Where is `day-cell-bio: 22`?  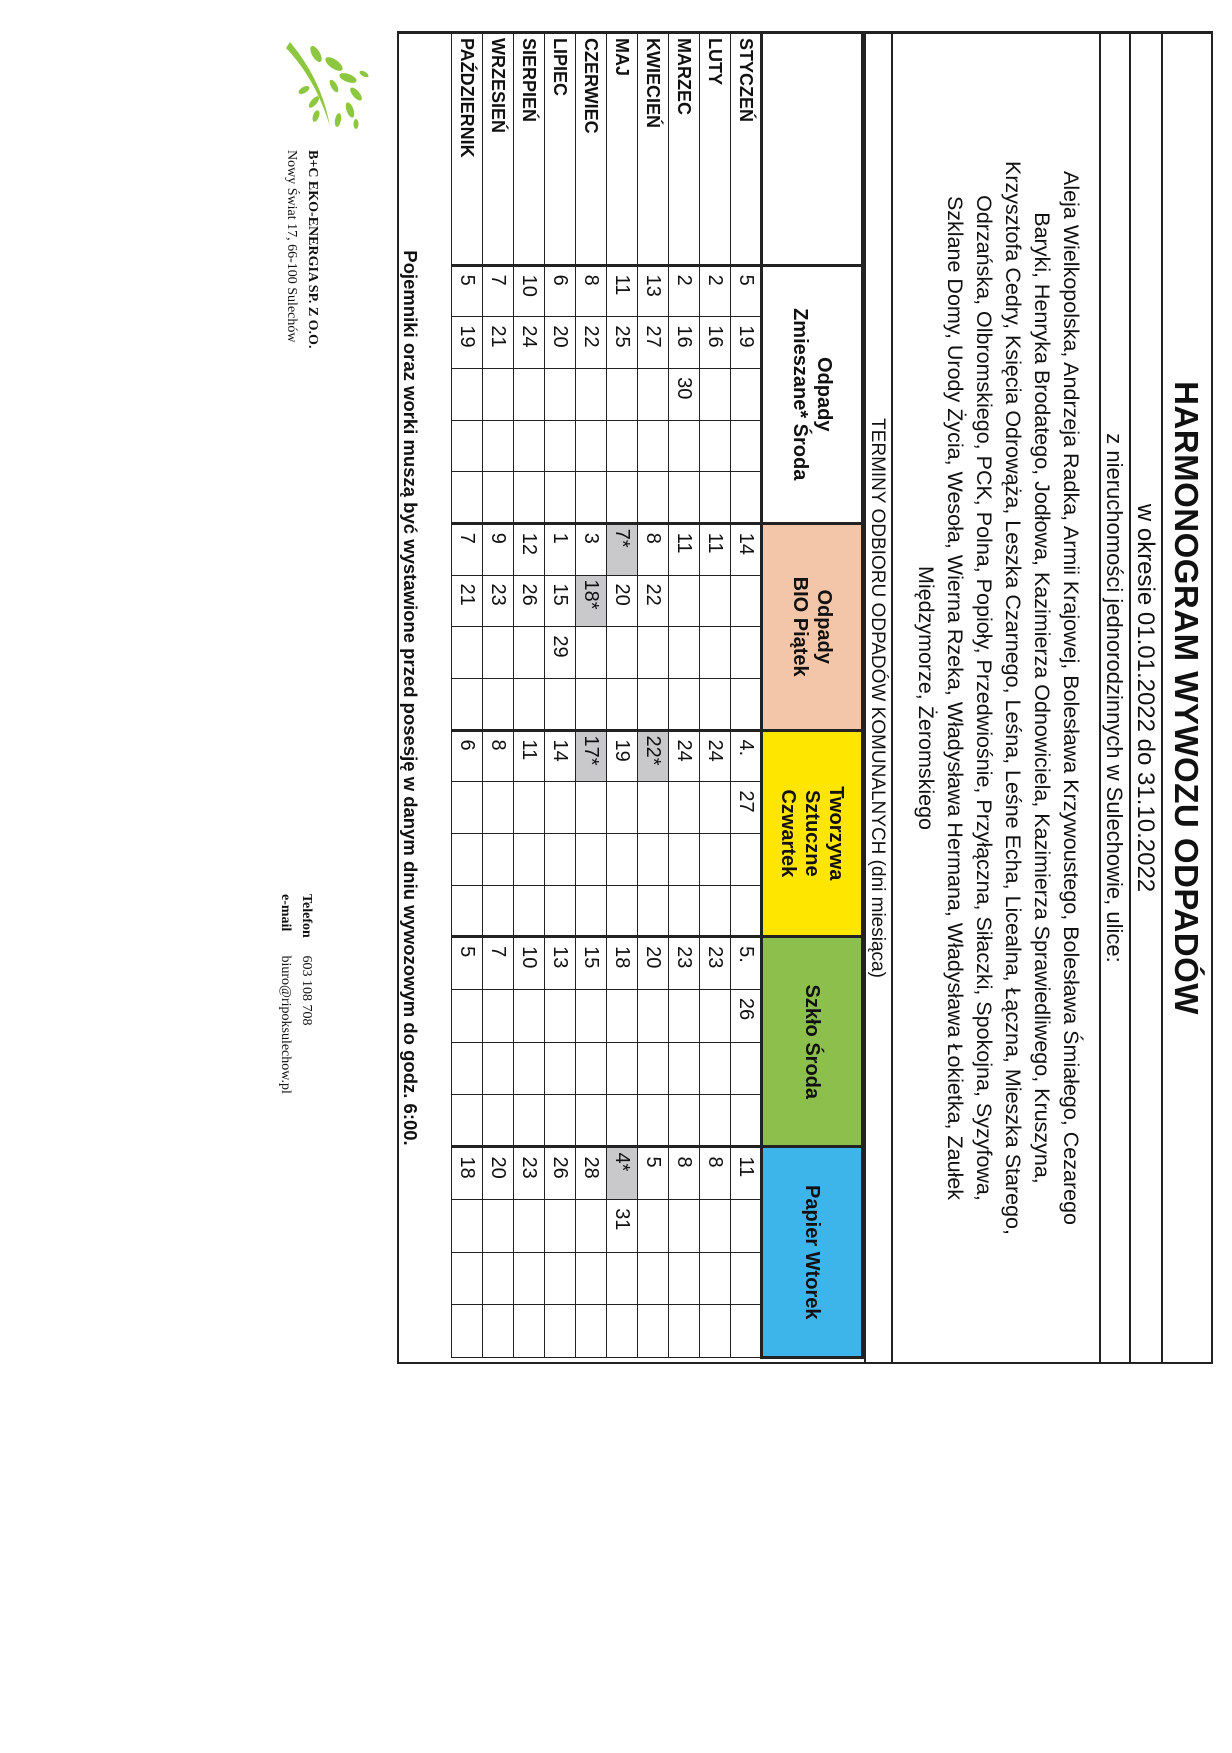
day-cell-bio: 22 is located at coordinates (653, 601).